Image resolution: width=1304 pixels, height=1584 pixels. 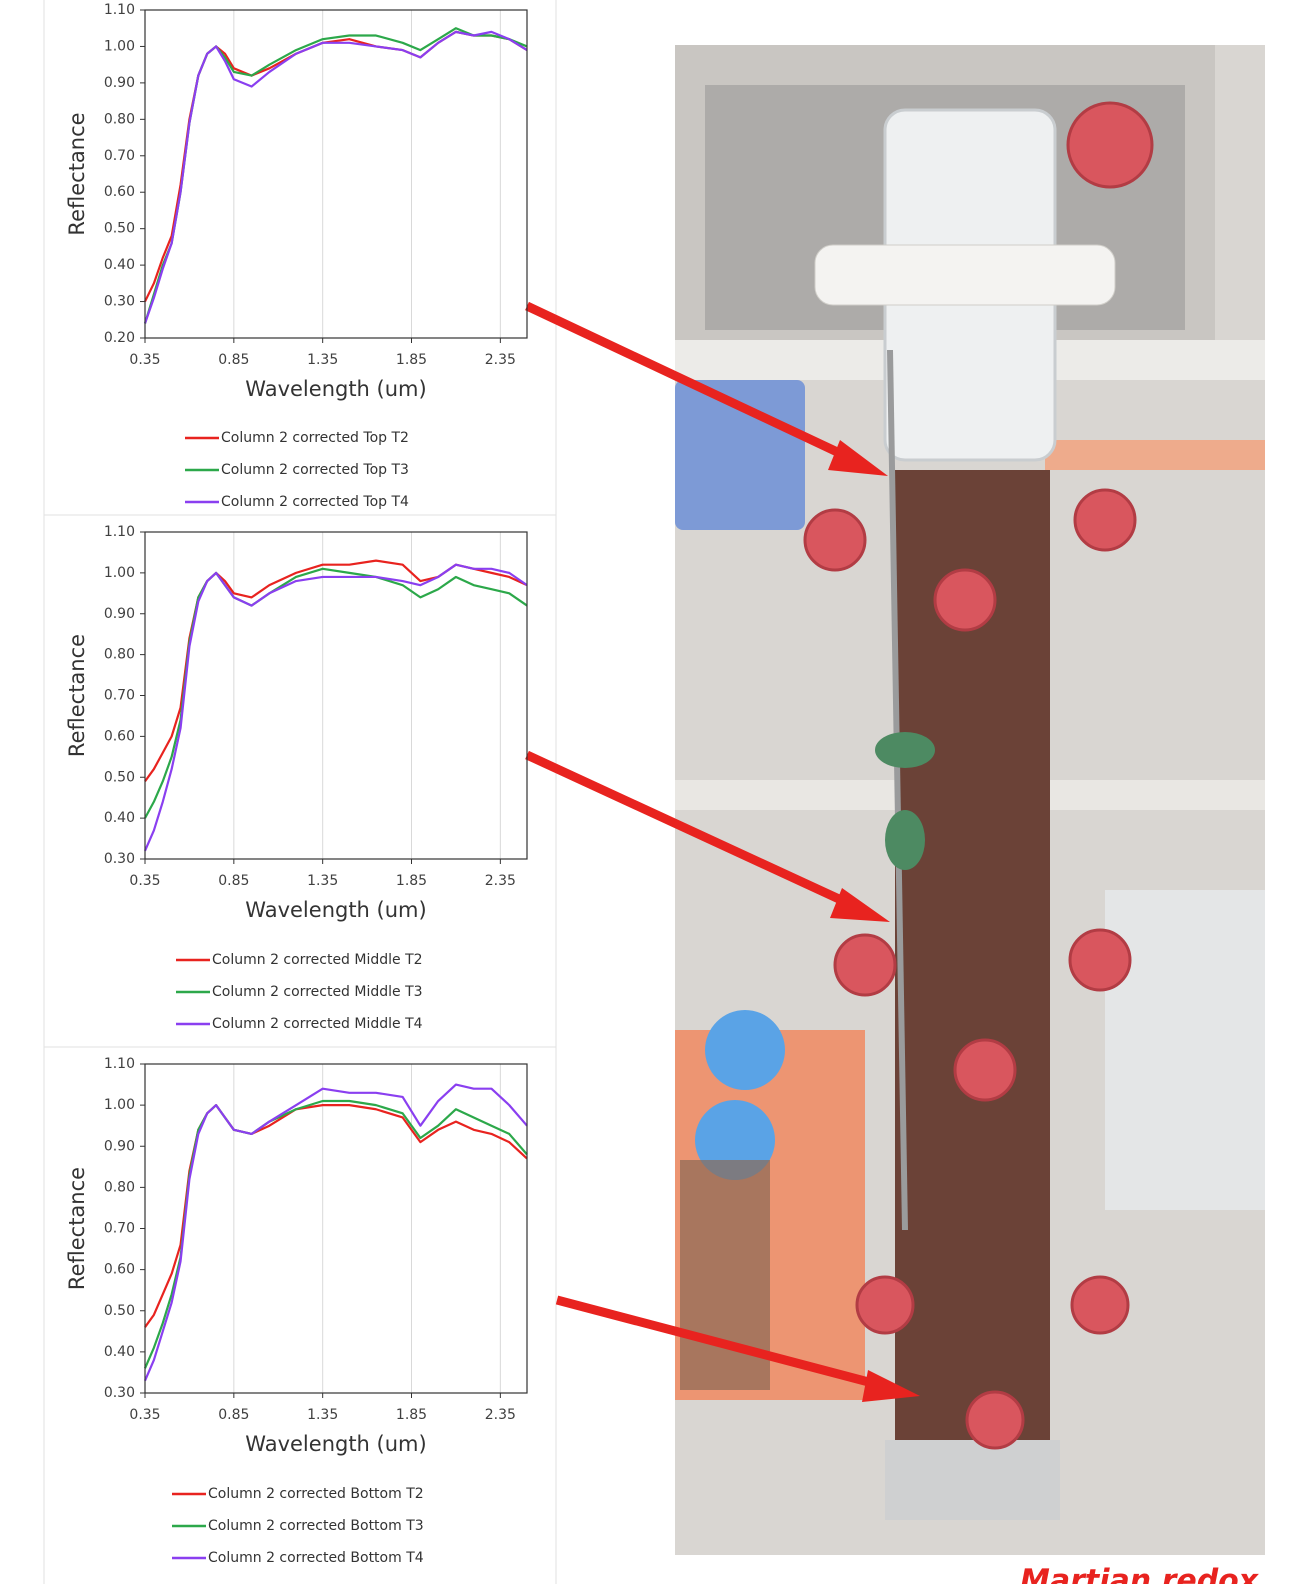 I want to click on legend-label: Column 2 corrected Bottom T3, so click(x=316, y=1526).